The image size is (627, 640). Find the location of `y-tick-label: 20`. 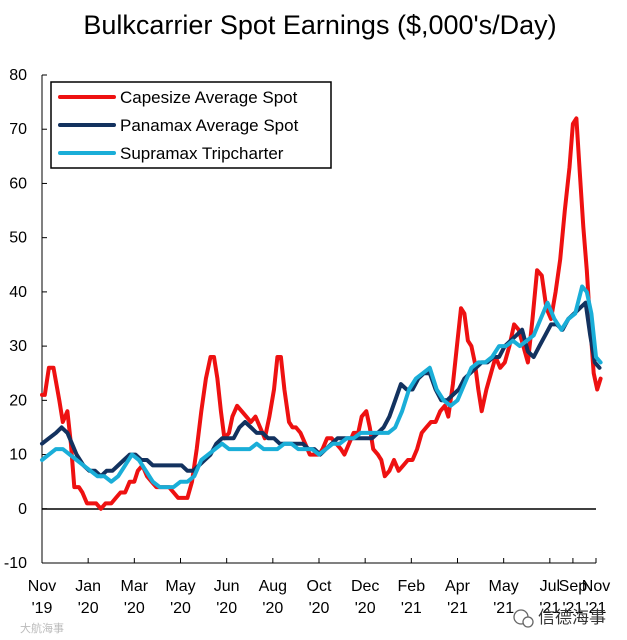

y-tick-label: 20 is located at coordinates (18, 400).